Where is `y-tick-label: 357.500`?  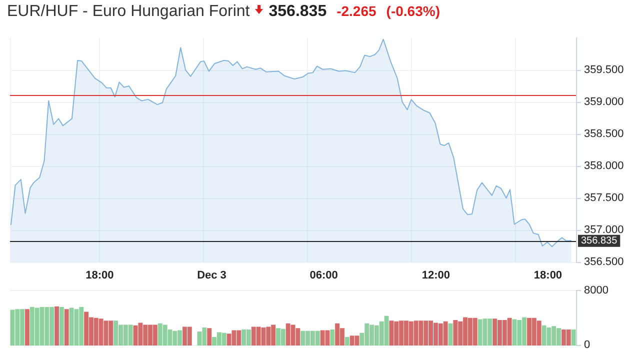
y-tick-label: 357.500 is located at coordinates (604, 198).